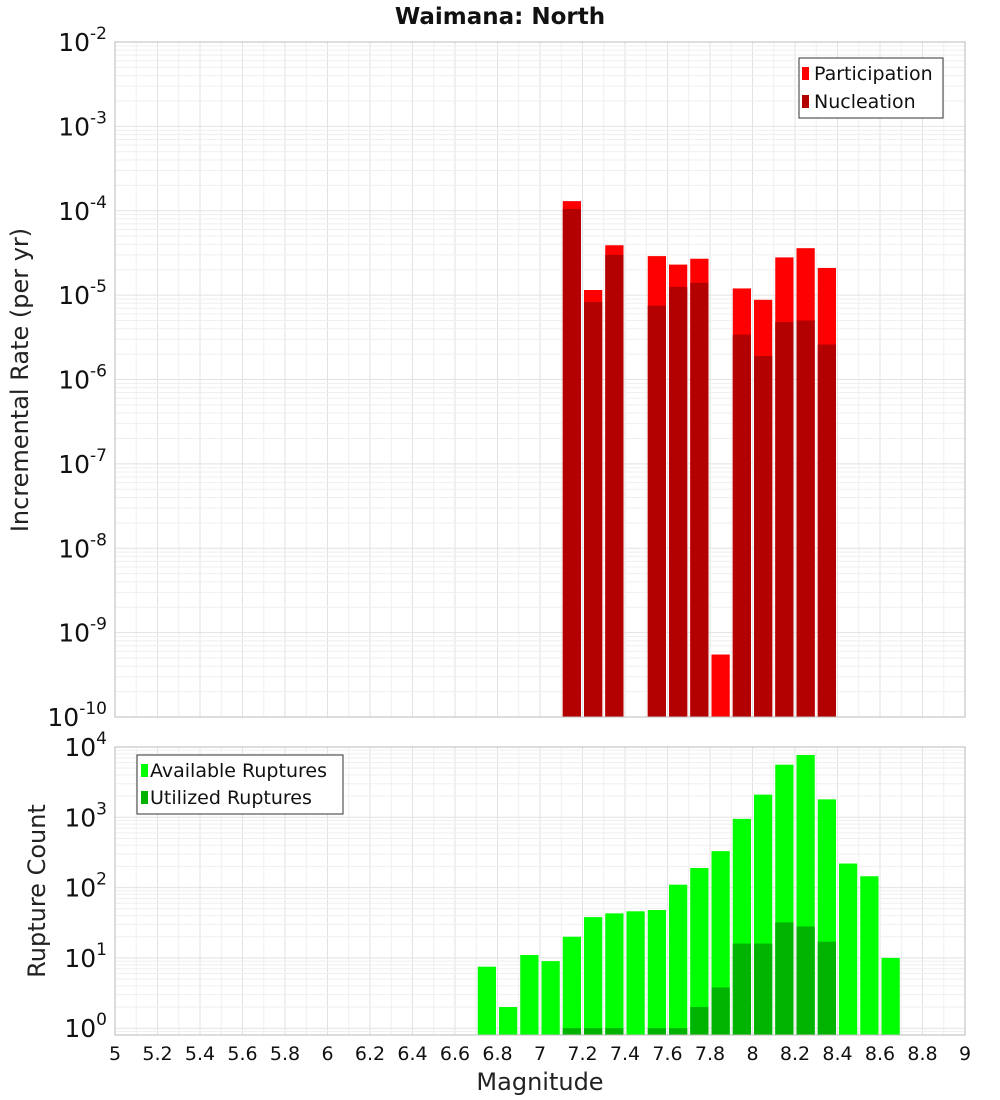 Image resolution: width=1000 pixels, height=1100 pixels. Describe the element at coordinates (667, 1054) in the screenshot. I see `x-tick-label: 7.6` at that location.